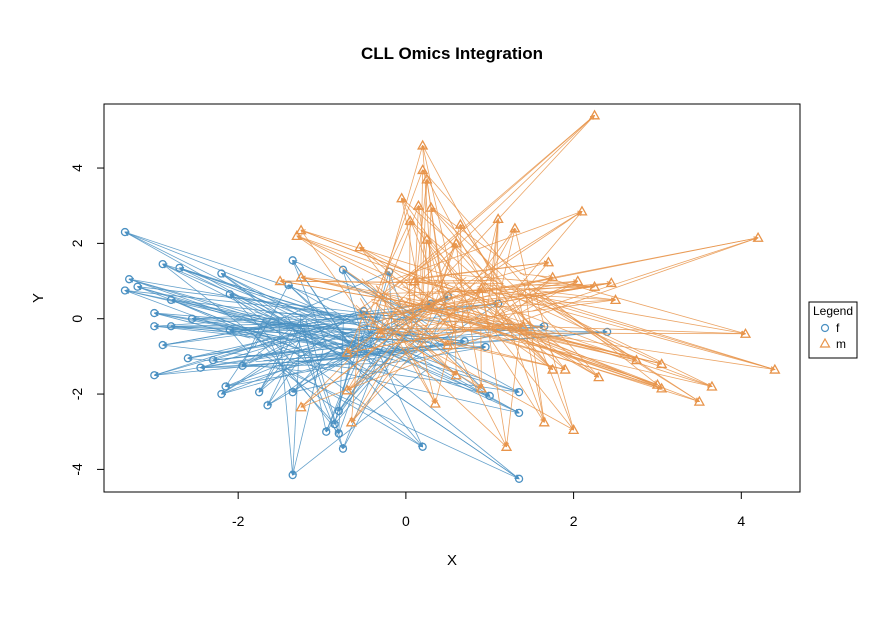 The image size is (872, 623). What do you see at coordinates (77, 469) in the screenshot?
I see `y-tick-label: -4` at bounding box center [77, 469].